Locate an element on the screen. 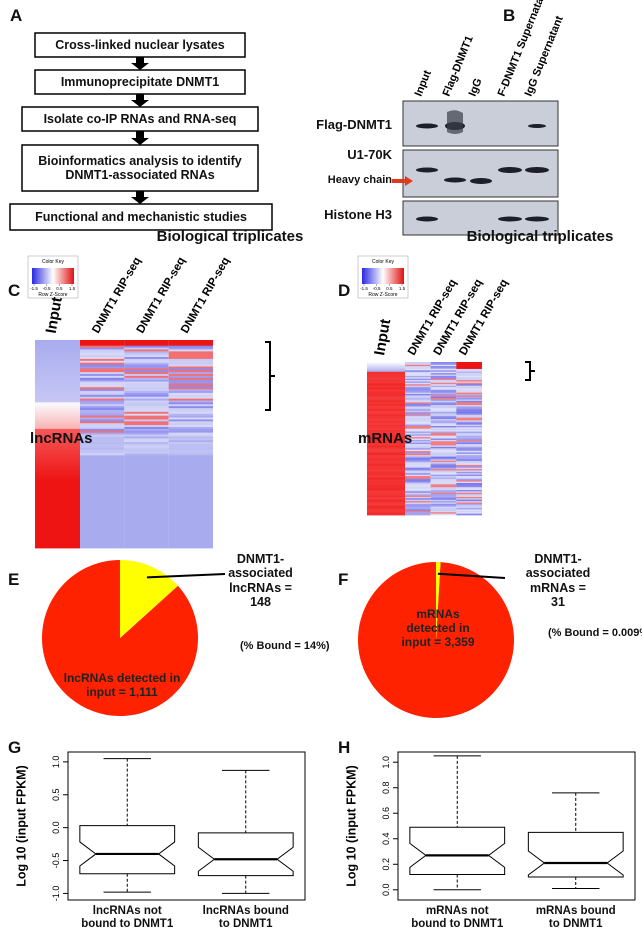  heatmap-column-label: DNMT1 RIP-seq is located at coordinates (161, 295).